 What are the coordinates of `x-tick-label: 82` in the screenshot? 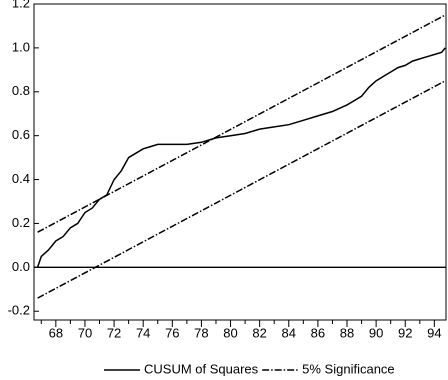 It's located at (259, 332).